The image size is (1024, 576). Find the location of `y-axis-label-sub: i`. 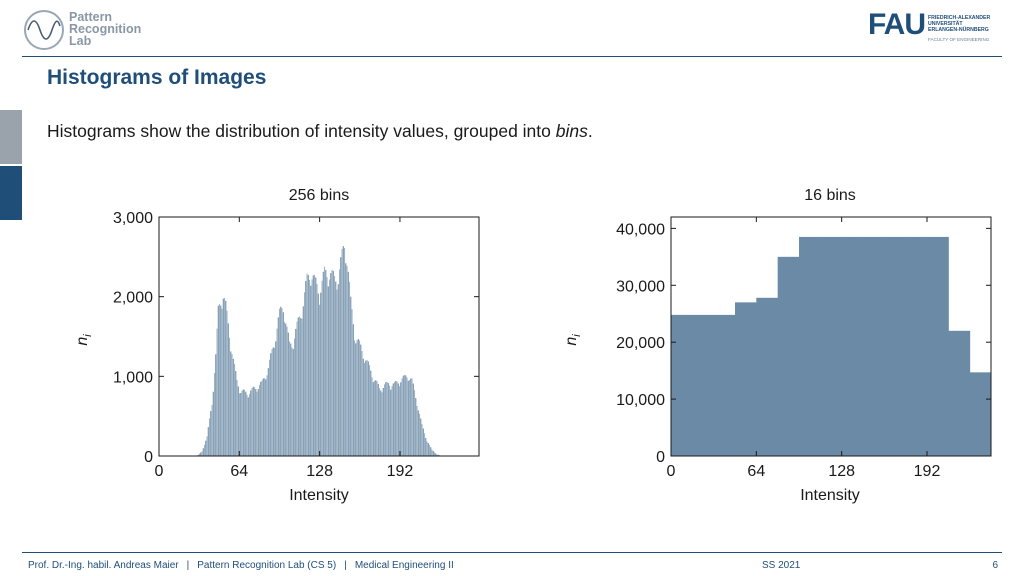

y-axis-label-sub: i is located at coordinates (88, 335).